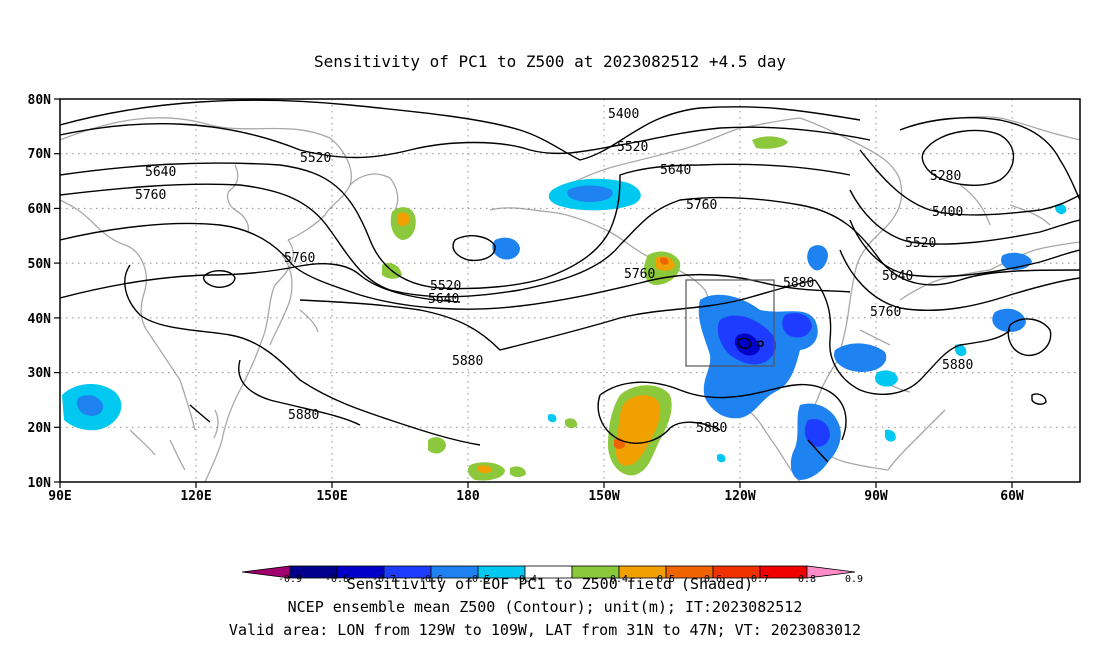 The image size is (1100, 650). I want to click on latitude-labels: 80N 70N 60N 50N 40N 30N 20N 10N, so click(40, 292).